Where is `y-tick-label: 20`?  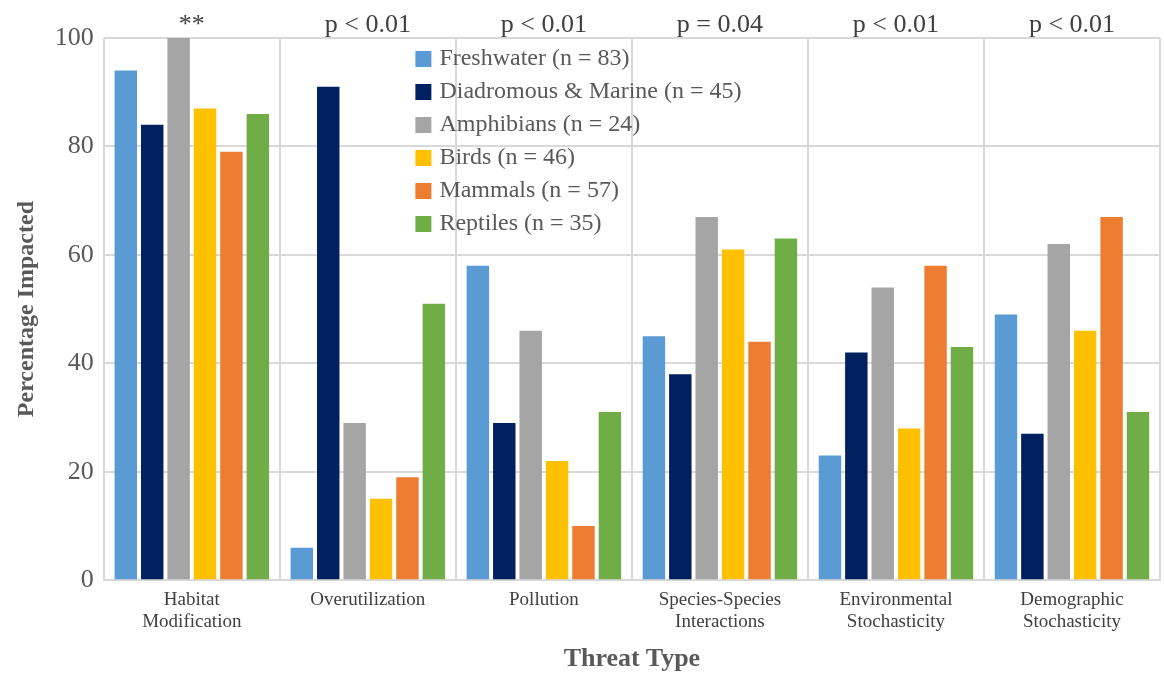
y-tick-label: 20 is located at coordinates (80, 470).